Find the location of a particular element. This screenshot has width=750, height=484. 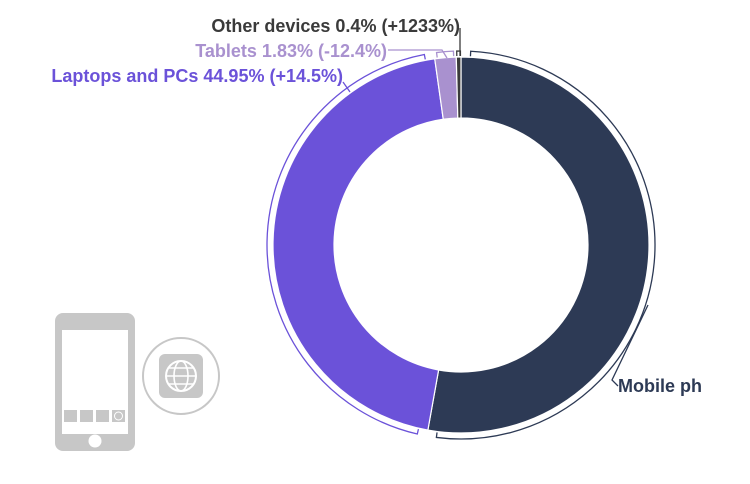

bracket-tablets is located at coordinates (445, 54).